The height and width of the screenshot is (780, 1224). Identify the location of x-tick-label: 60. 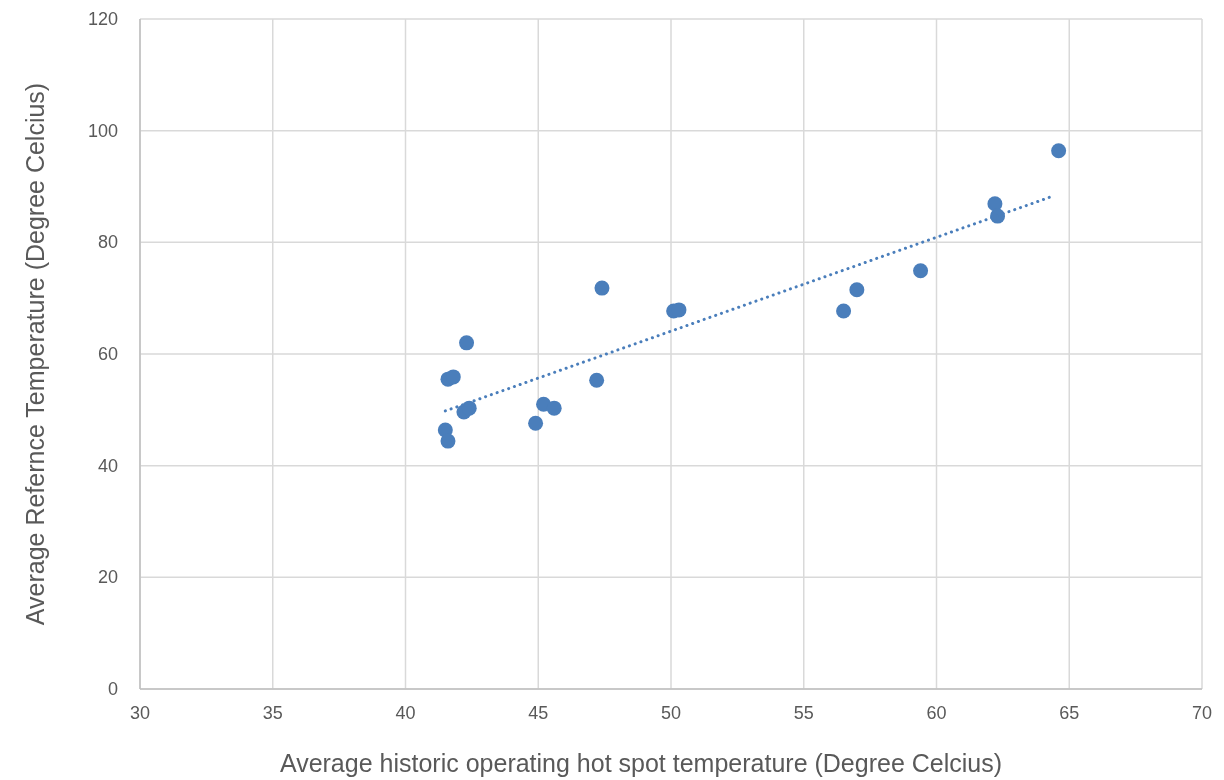
(936, 713).